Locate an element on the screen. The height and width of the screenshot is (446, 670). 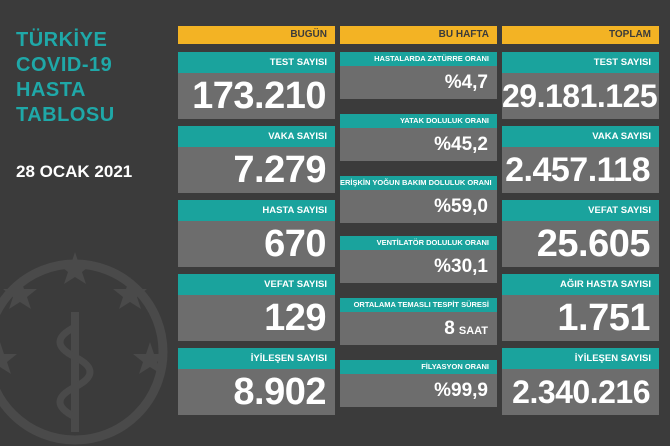
stat-label: YATAK DOLULUK ORANI is located at coordinates (418, 121).